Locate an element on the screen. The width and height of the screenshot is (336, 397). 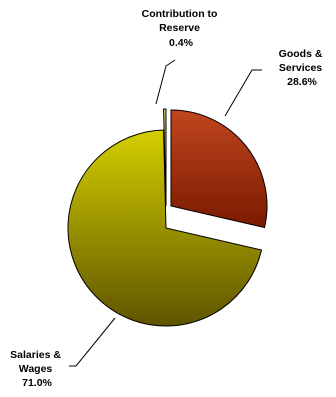
label-reserve-line-2: Reserve is located at coordinates (179, 28).